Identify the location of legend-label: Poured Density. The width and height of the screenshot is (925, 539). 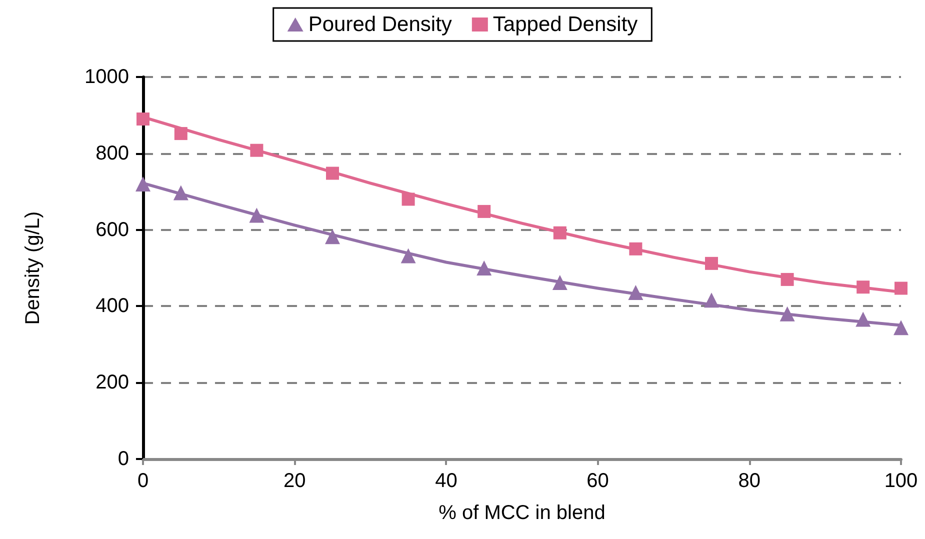
(380, 24).